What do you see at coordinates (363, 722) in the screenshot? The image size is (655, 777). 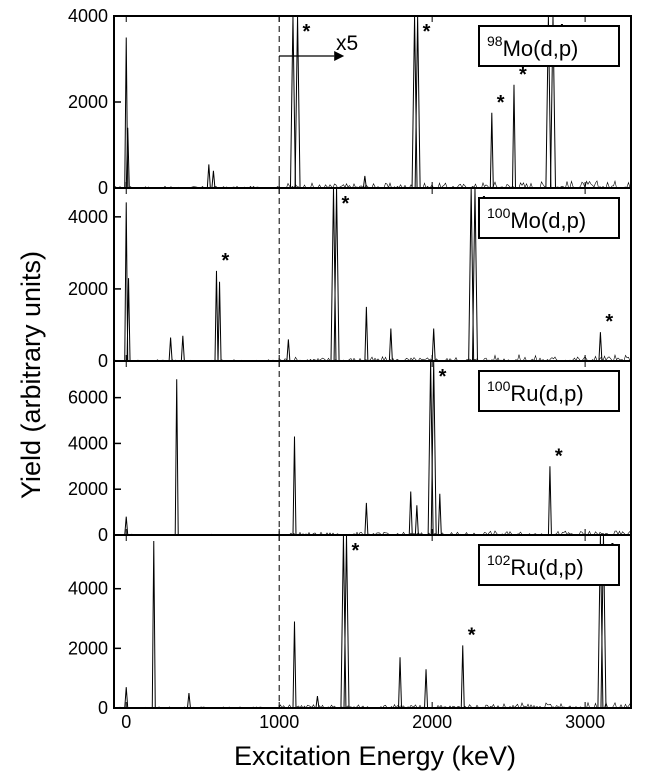 I see `x-tick-labels: 0 1000 2000 3000` at bounding box center [363, 722].